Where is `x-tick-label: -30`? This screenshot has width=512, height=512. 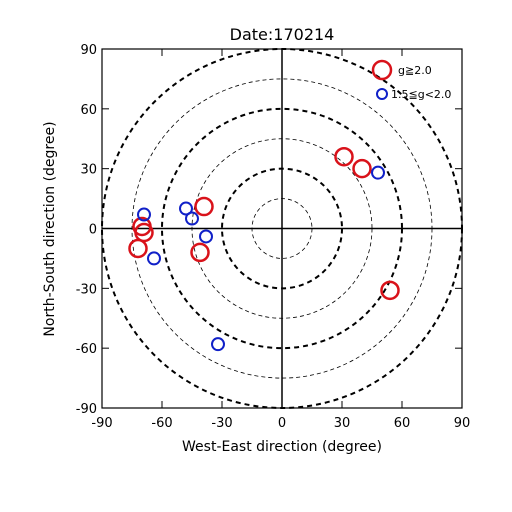
x-tick-label: -30 is located at coordinates (221, 423).